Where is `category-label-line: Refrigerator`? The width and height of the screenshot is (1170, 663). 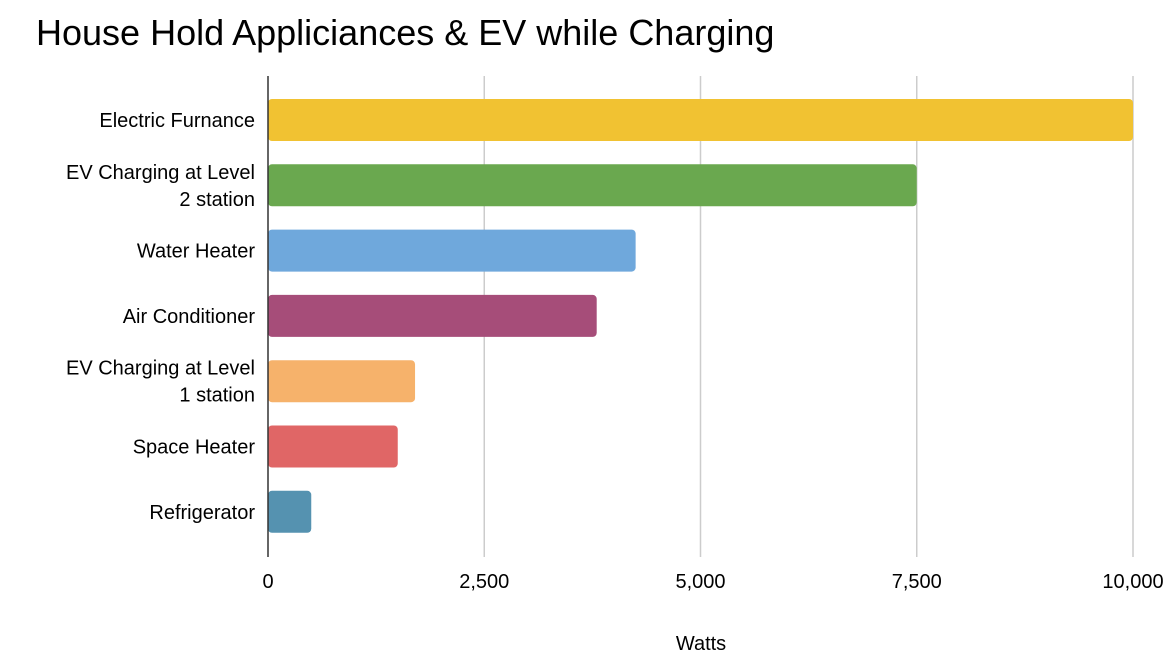 category-label-line: Refrigerator is located at coordinates (202, 513).